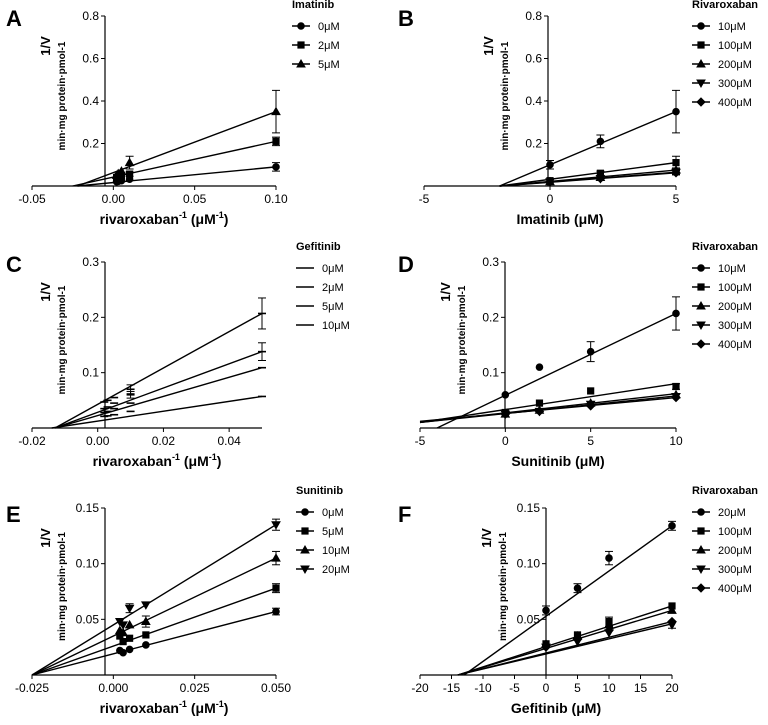 This screenshot has width=768, height=725. I want to click on x-tick-label: 0.00, so click(98, 441).